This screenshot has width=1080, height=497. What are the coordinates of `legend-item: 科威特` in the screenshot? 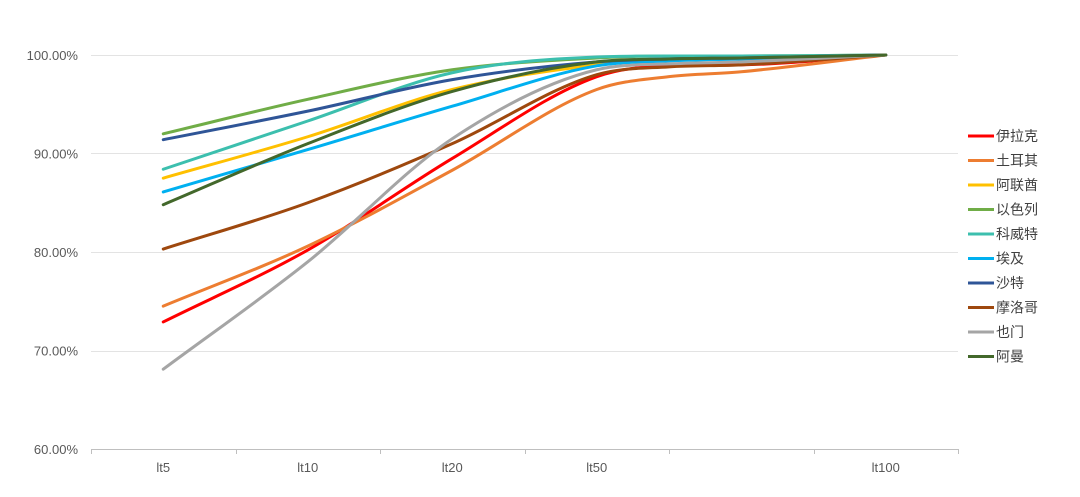 It's located at (1003, 235).